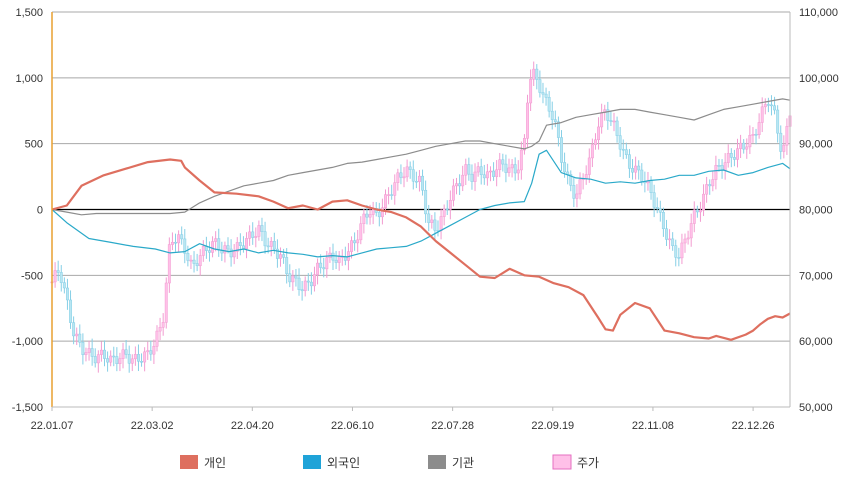 This screenshot has height=485, width=854. I want to click on y-left-tick-label: 500, so click(34, 145).